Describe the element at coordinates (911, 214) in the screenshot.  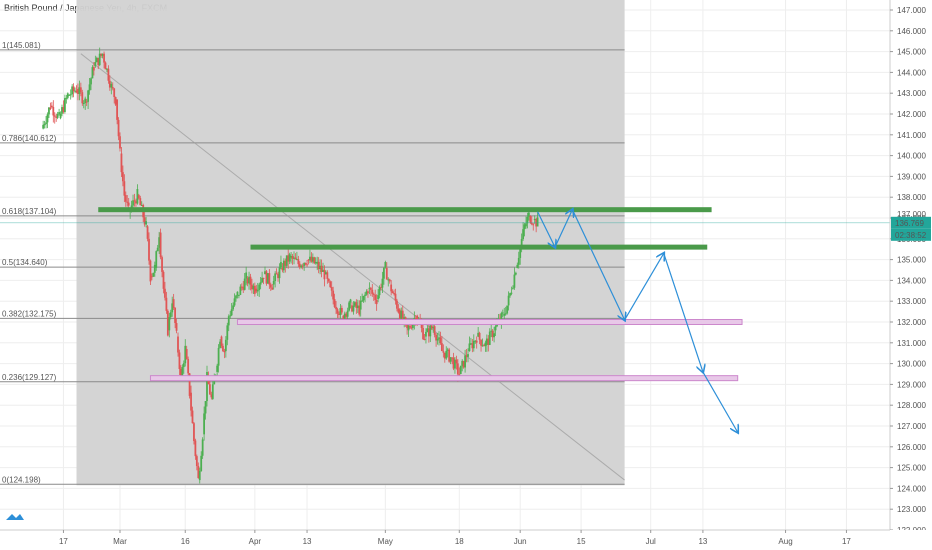
I see `ghost-price-label: 137.000` at that location.